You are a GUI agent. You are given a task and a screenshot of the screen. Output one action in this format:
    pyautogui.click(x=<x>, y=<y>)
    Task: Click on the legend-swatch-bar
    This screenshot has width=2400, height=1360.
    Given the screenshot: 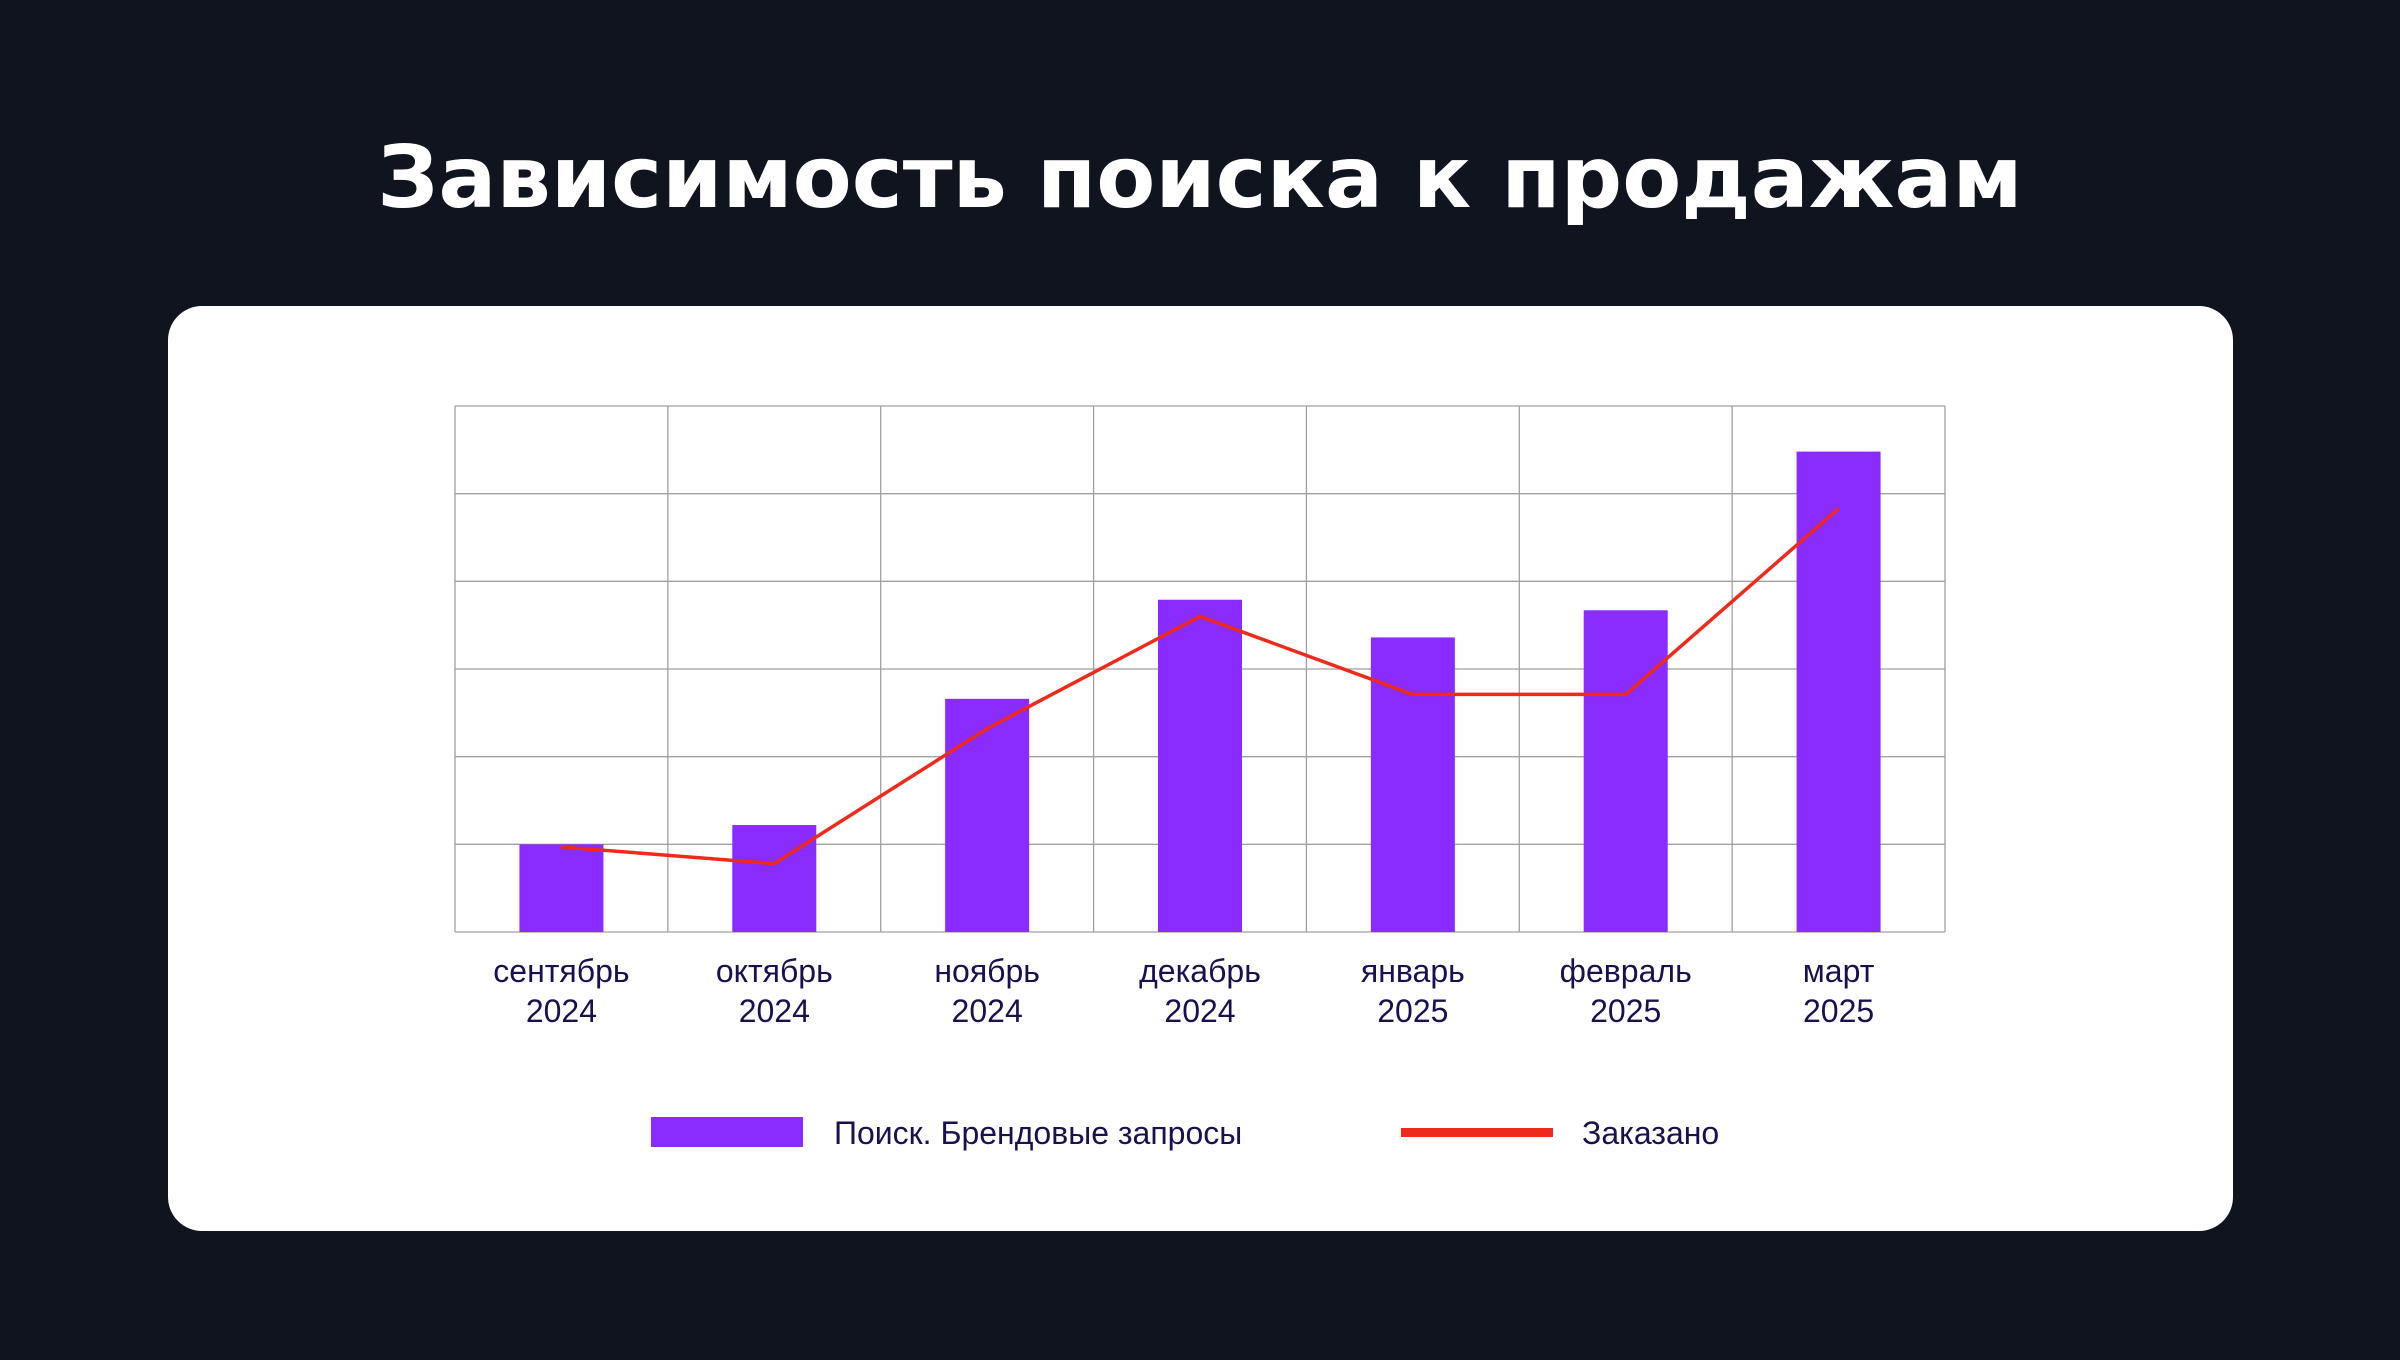 What is the action you would take?
    pyautogui.click(x=727, y=1132)
    